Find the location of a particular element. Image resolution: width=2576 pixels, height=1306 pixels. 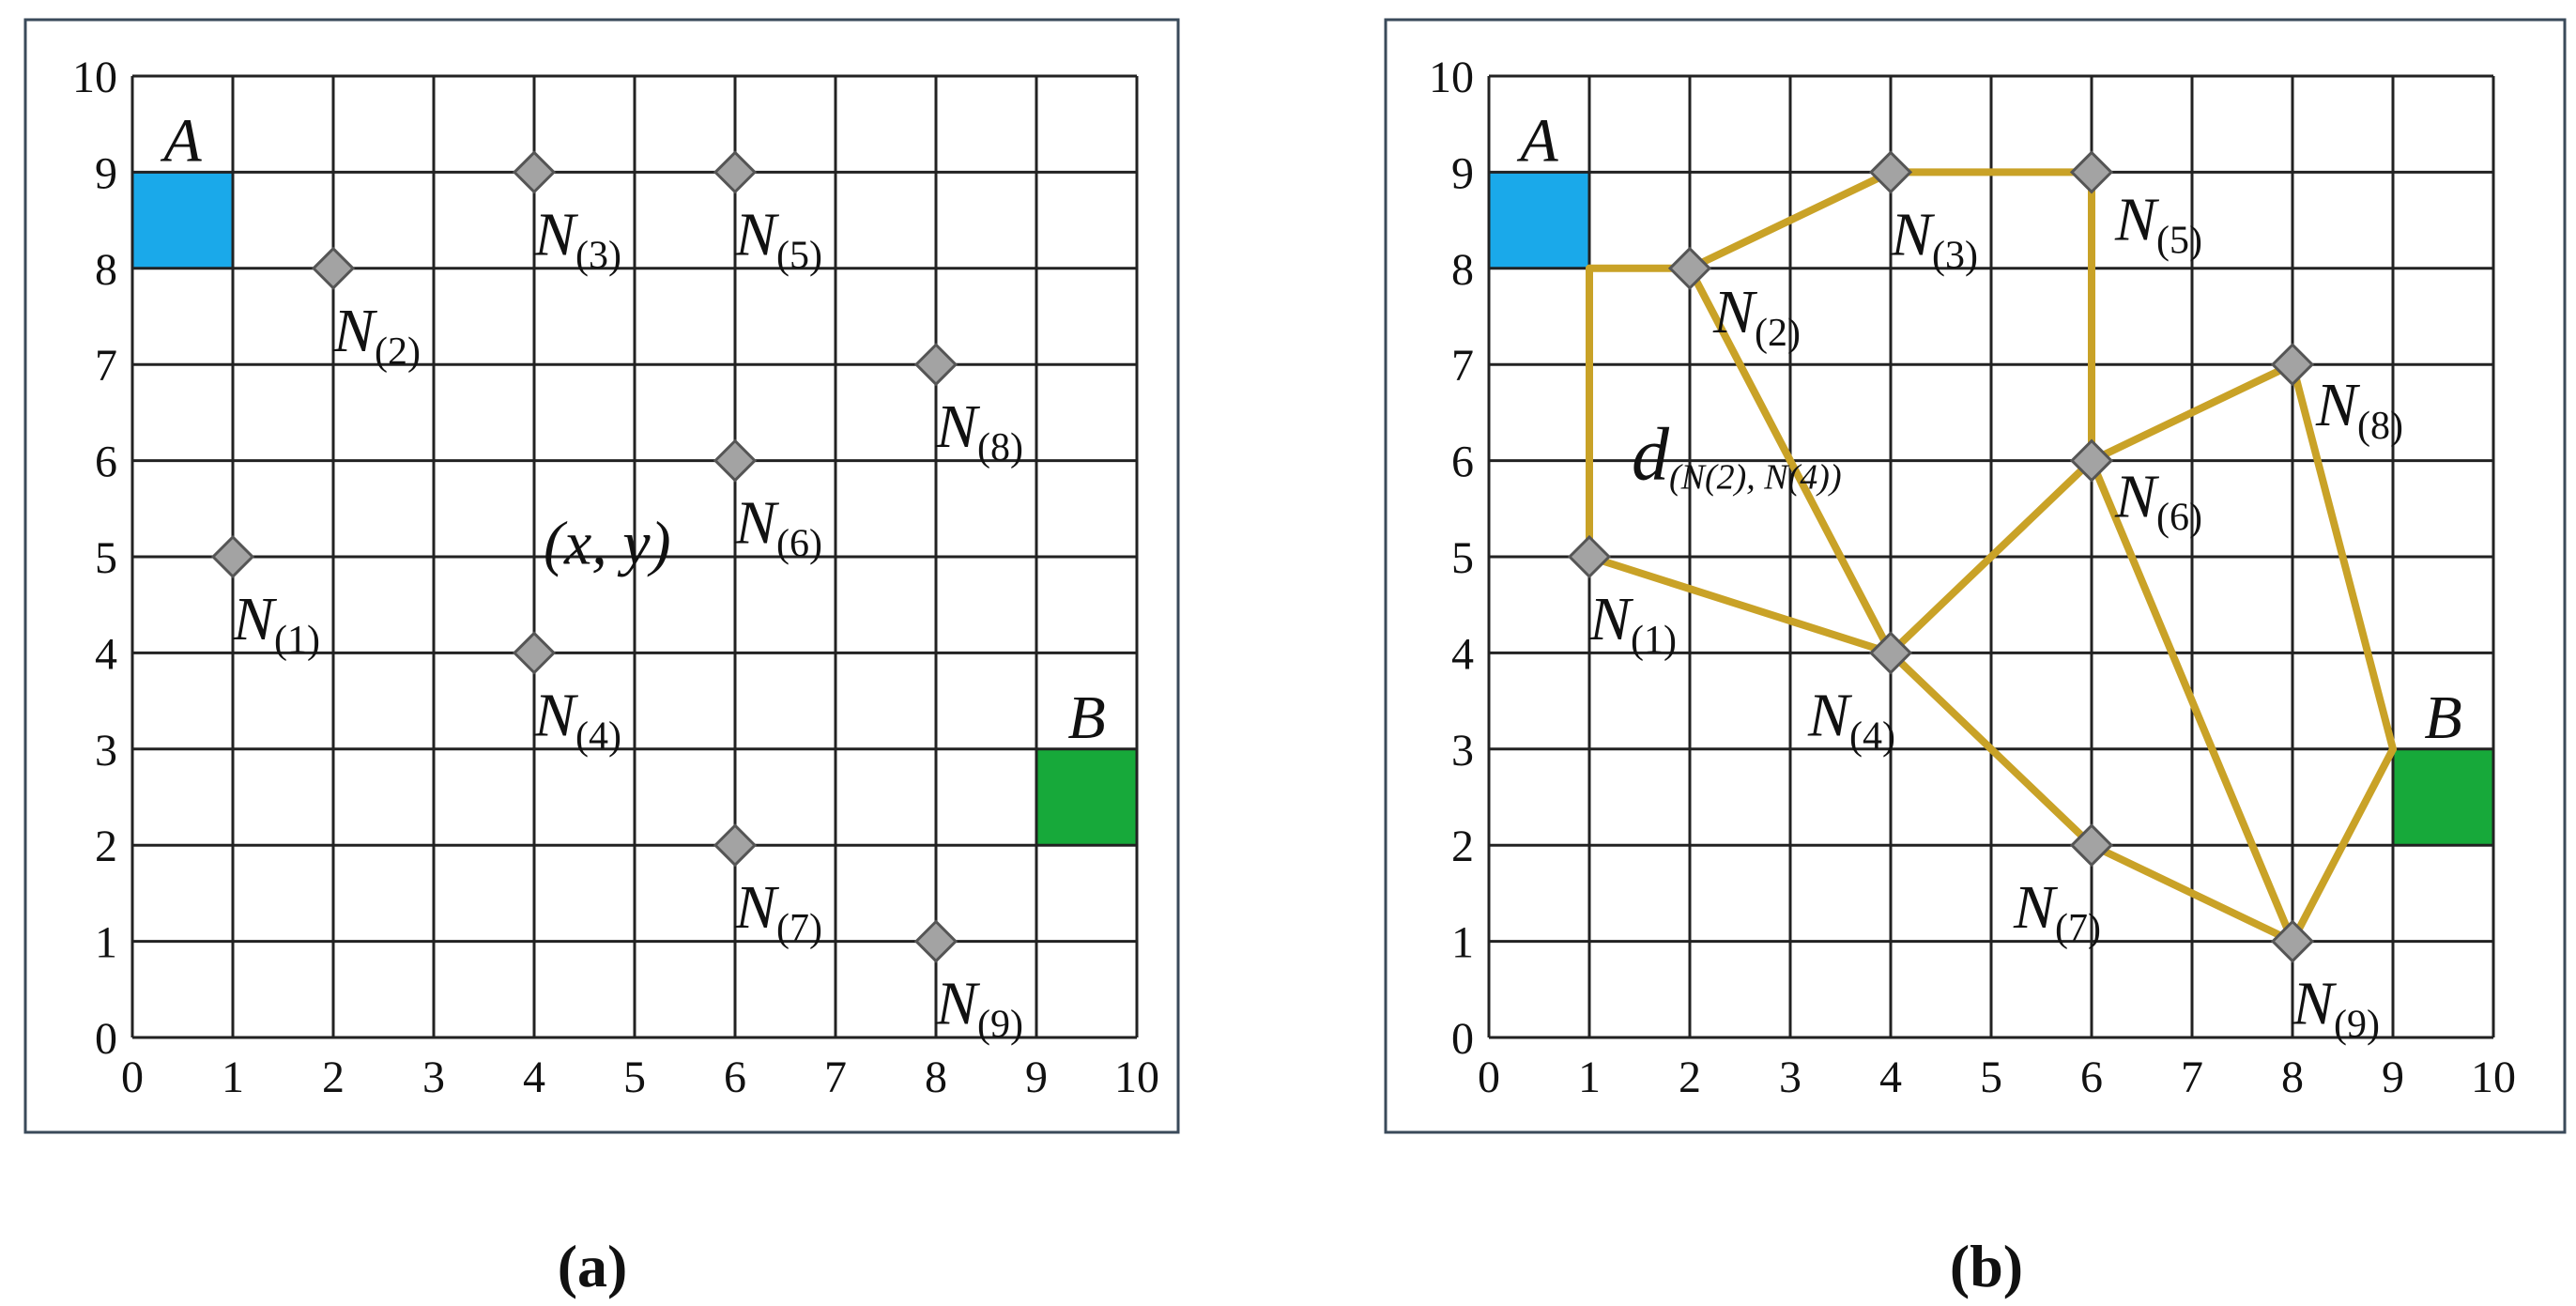

node-label-sub: (7) is located at coordinates (2078, 928).